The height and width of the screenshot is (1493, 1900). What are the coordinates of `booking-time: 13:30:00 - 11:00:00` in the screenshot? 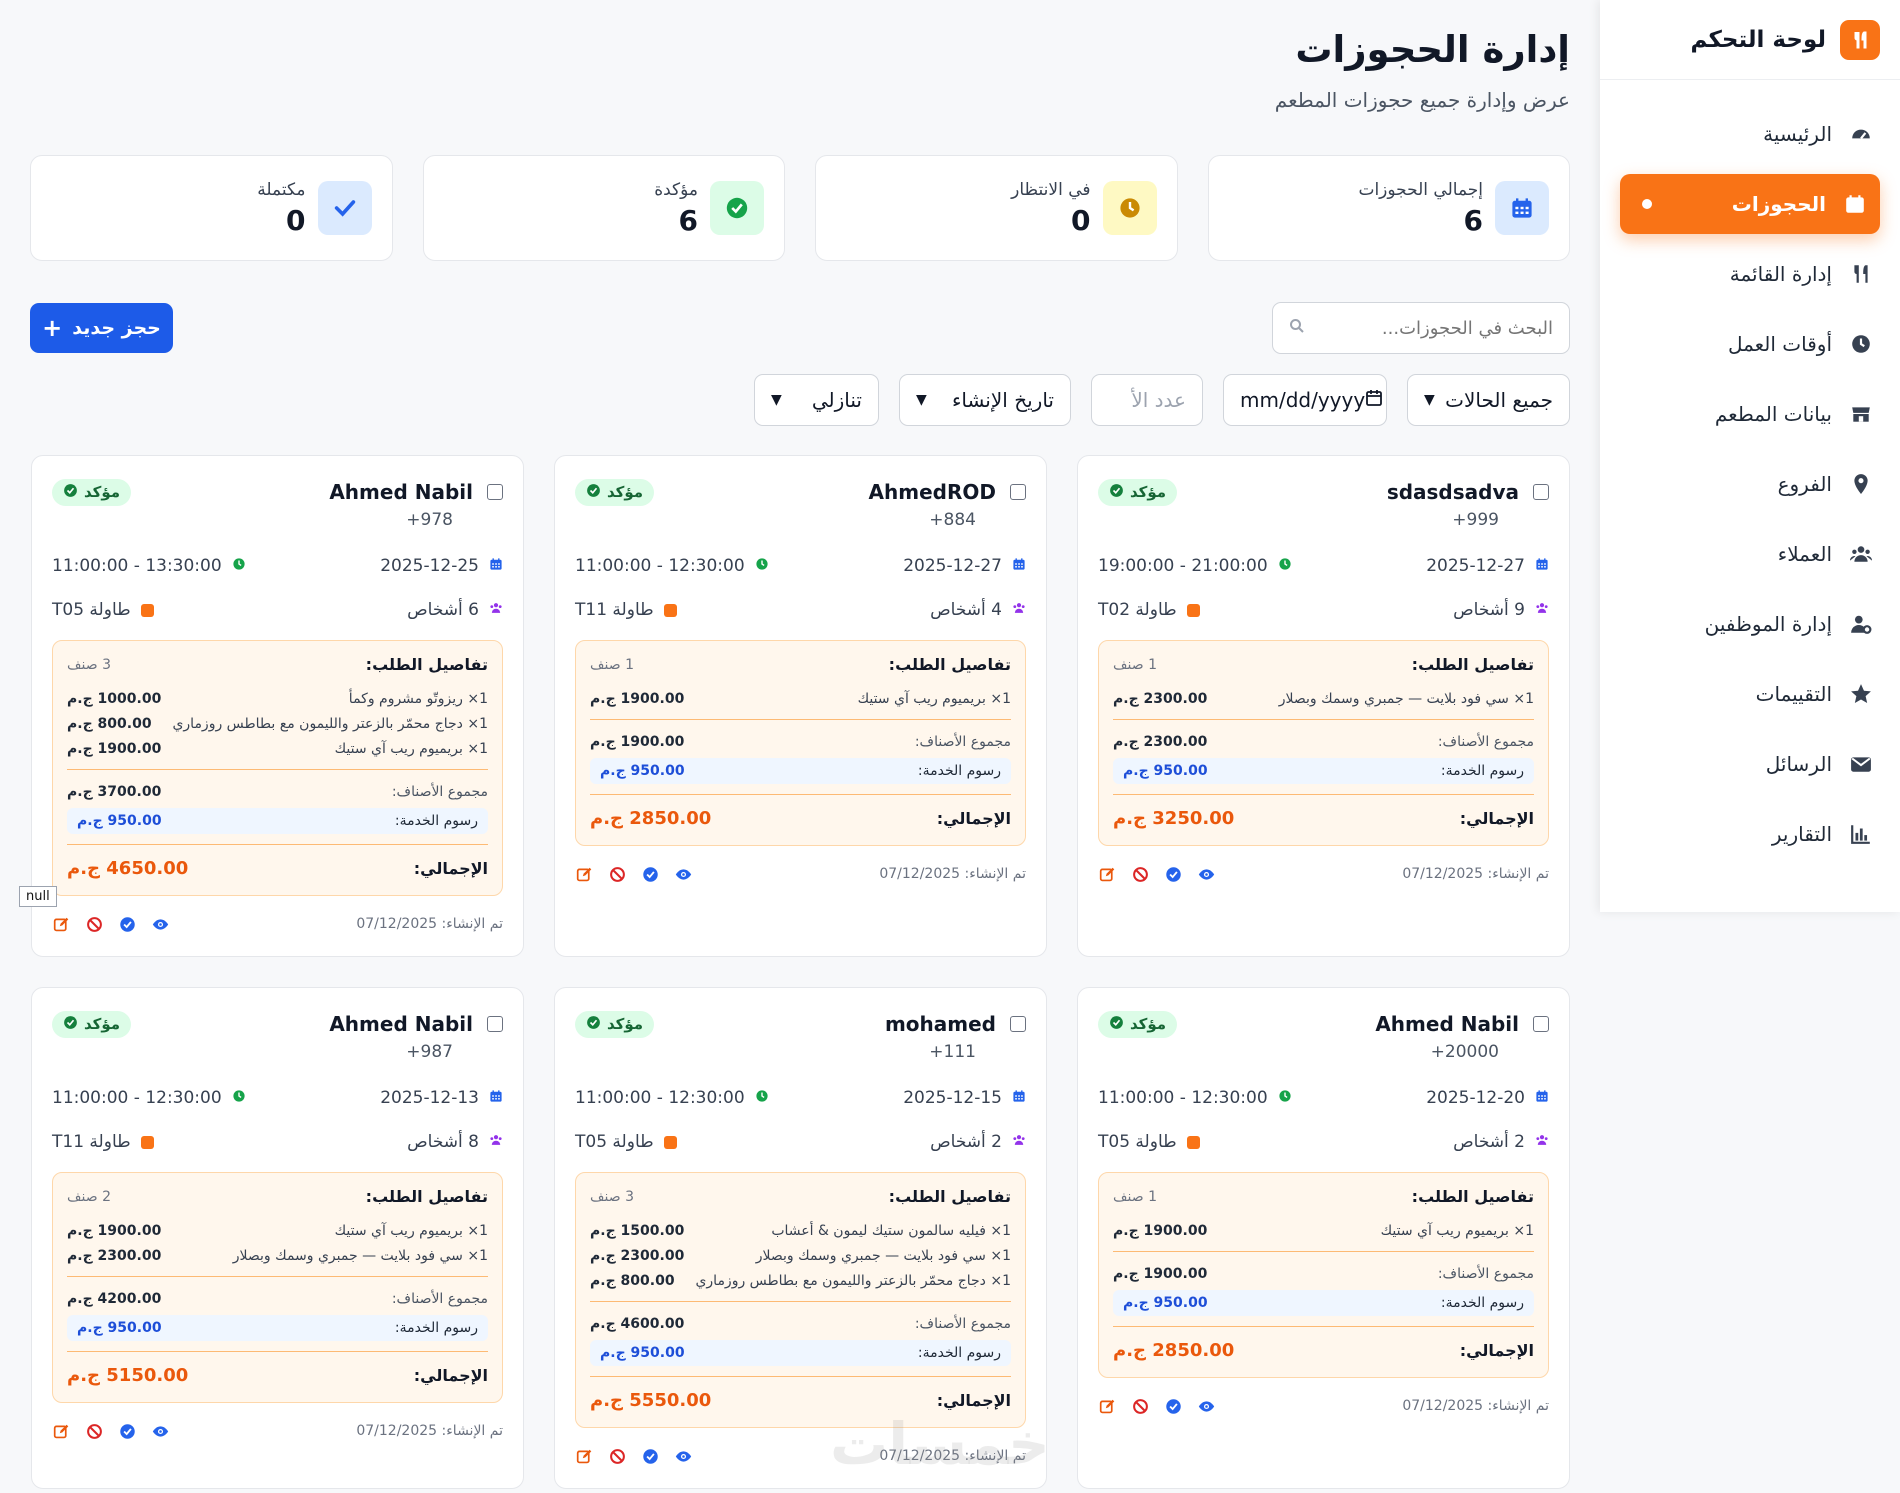 It's located at (149, 566).